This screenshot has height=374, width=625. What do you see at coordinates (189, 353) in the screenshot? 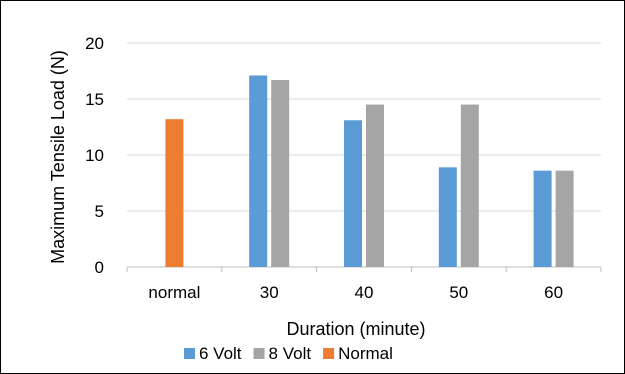
I see `legend-swatch-6-volt` at bounding box center [189, 353].